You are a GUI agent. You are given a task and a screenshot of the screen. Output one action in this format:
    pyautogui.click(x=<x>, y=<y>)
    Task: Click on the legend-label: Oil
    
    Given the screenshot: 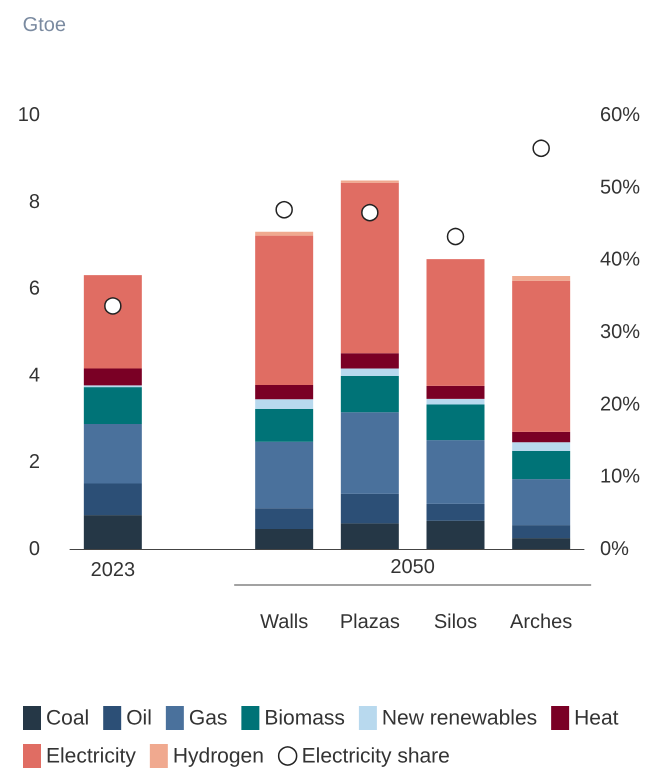 What is the action you would take?
    pyautogui.click(x=139, y=718)
    